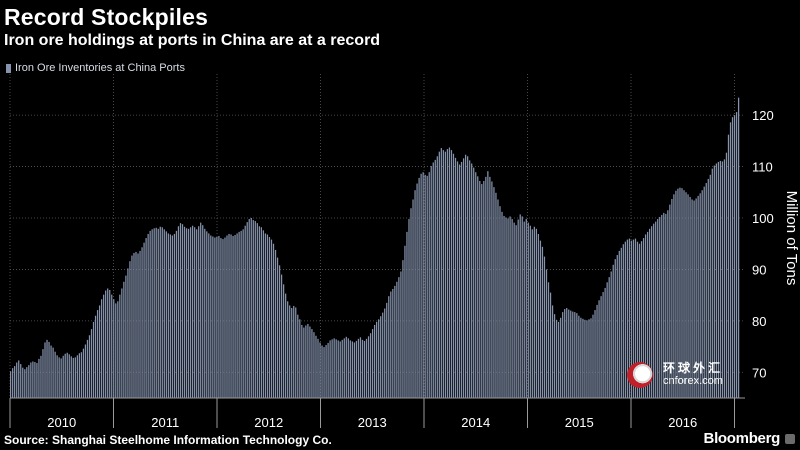  Describe the element at coordinates (791, 238) in the screenshot. I see `y-axis-label: Million of Tons` at that location.